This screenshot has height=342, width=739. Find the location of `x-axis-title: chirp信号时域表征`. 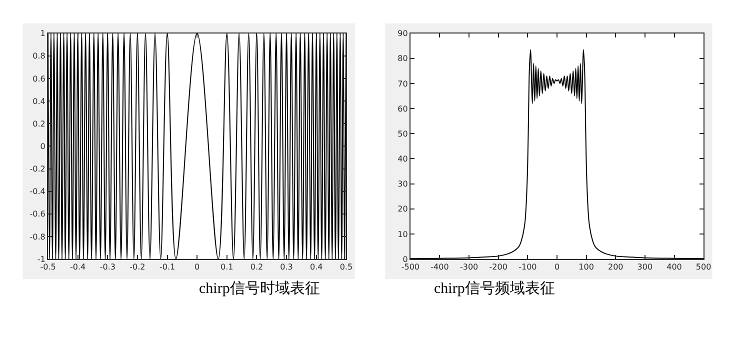

x-axis-title: chirp信号时域表征 is located at coordinates (259, 288).